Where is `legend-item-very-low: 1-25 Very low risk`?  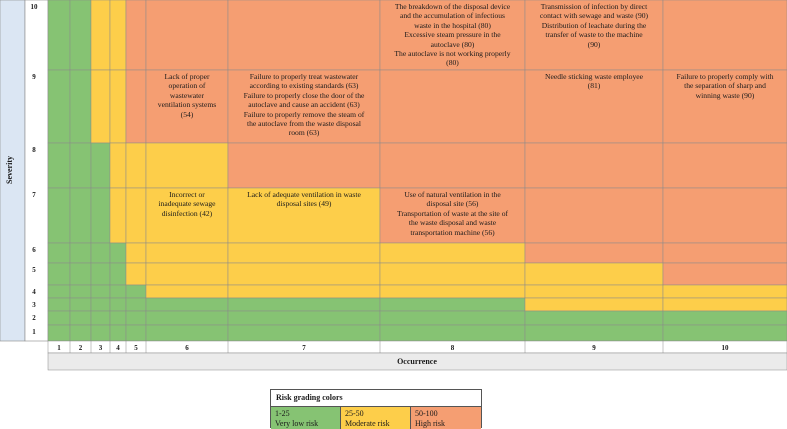 legend-item-very-low: 1-25 Very low risk is located at coordinates (306, 418).